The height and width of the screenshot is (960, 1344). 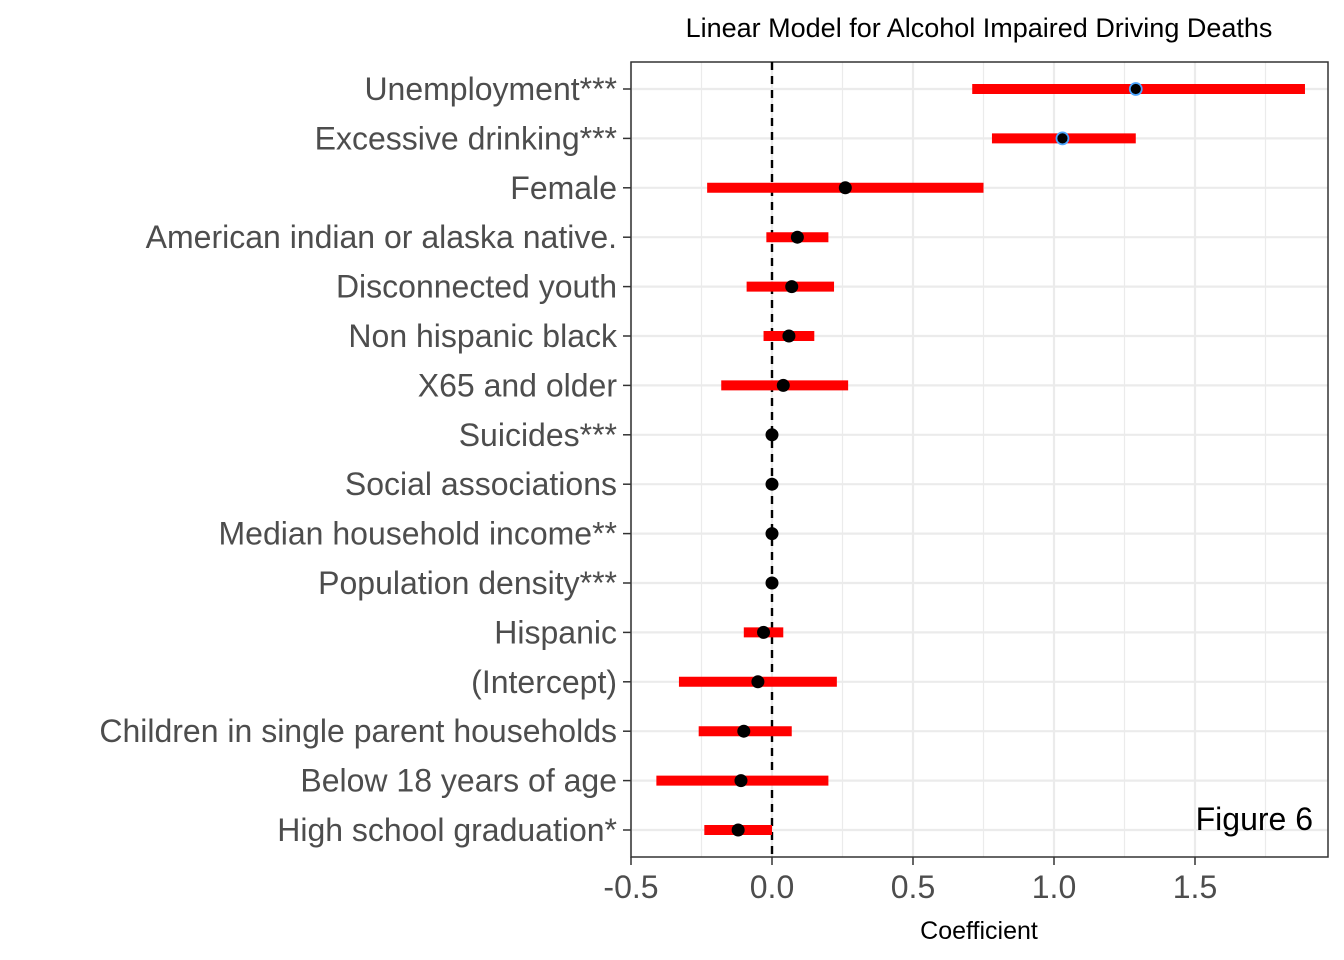 What do you see at coordinates (544, 682) in the screenshot?
I see `y-label-intercept: (Intercept)` at bounding box center [544, 682].